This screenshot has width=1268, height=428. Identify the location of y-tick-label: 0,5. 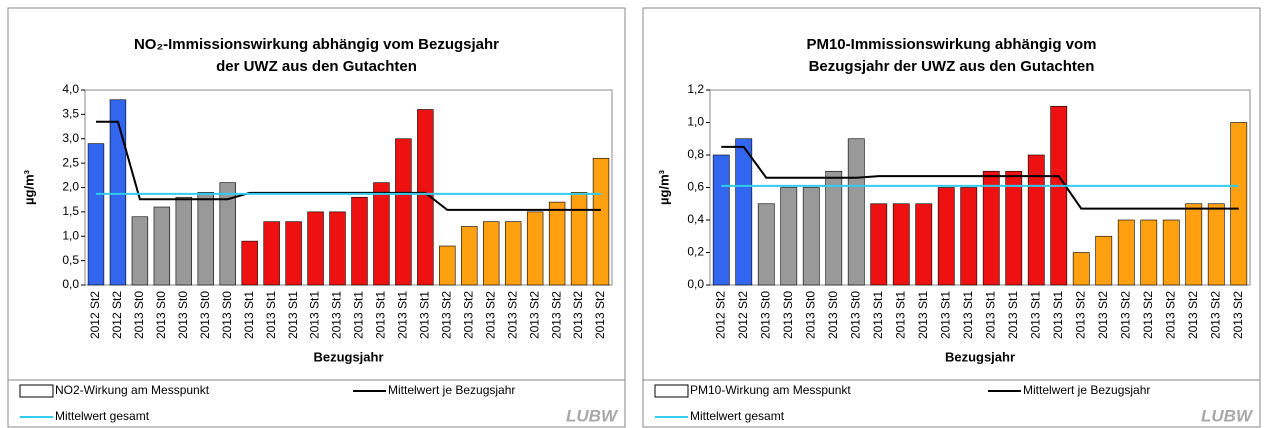
(70, 260).